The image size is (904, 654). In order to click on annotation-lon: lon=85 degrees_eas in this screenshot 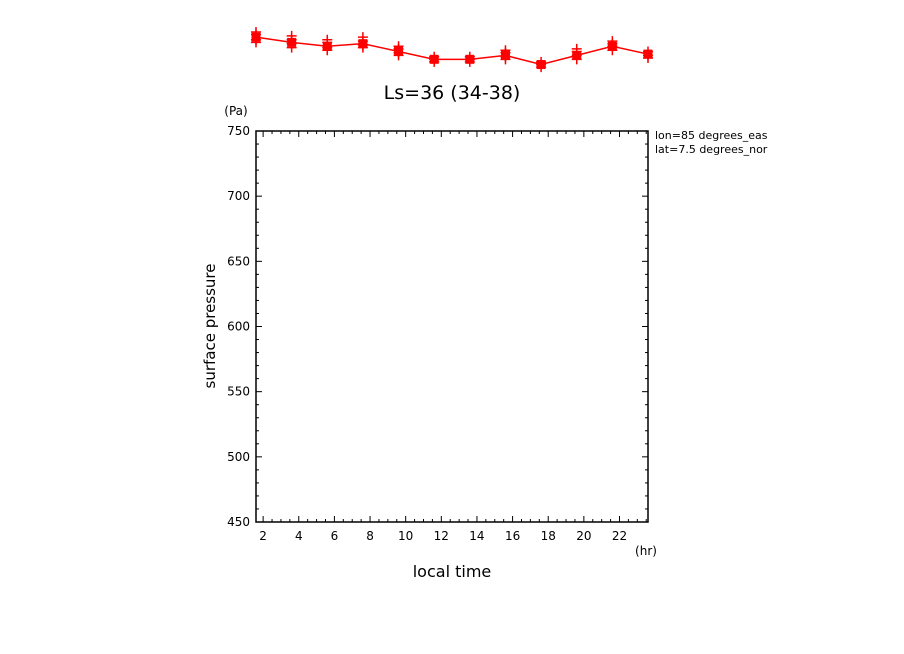, I will do `click(711, 135)`.